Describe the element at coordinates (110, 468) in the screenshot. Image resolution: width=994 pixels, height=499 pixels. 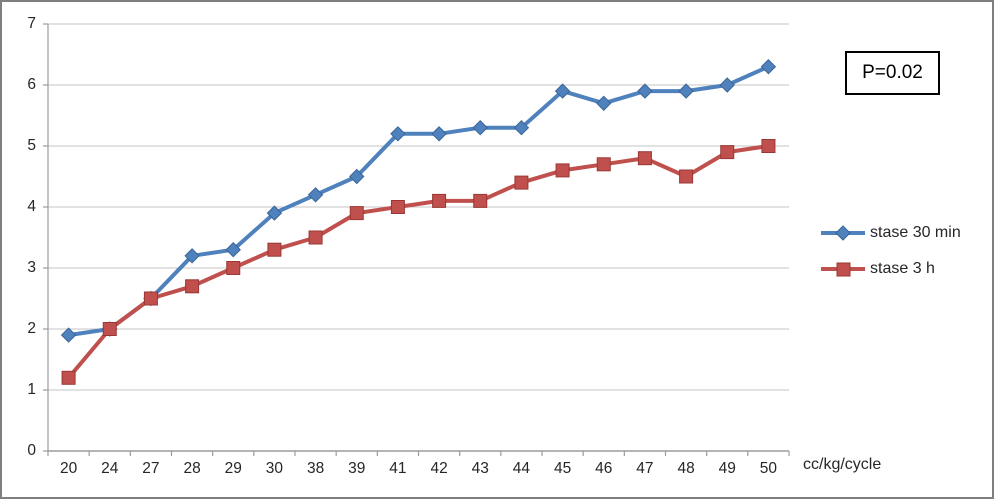
I see `x-tick-label: 24` at that location.